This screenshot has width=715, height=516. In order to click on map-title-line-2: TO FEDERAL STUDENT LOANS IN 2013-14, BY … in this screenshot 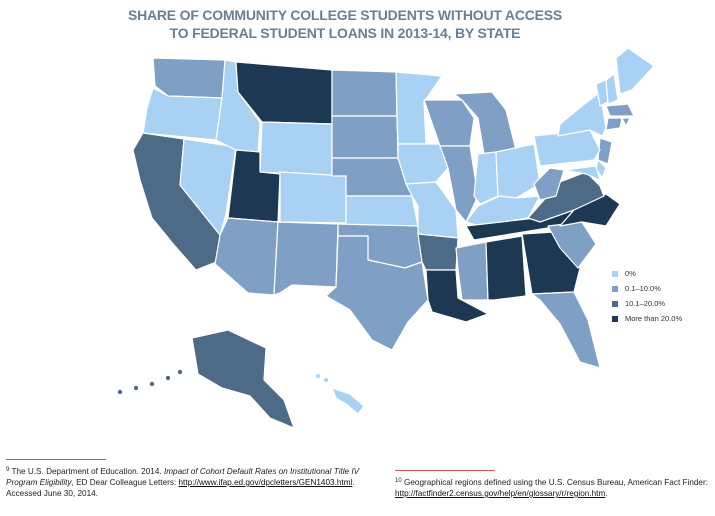, I will do `click(345, 33)`.